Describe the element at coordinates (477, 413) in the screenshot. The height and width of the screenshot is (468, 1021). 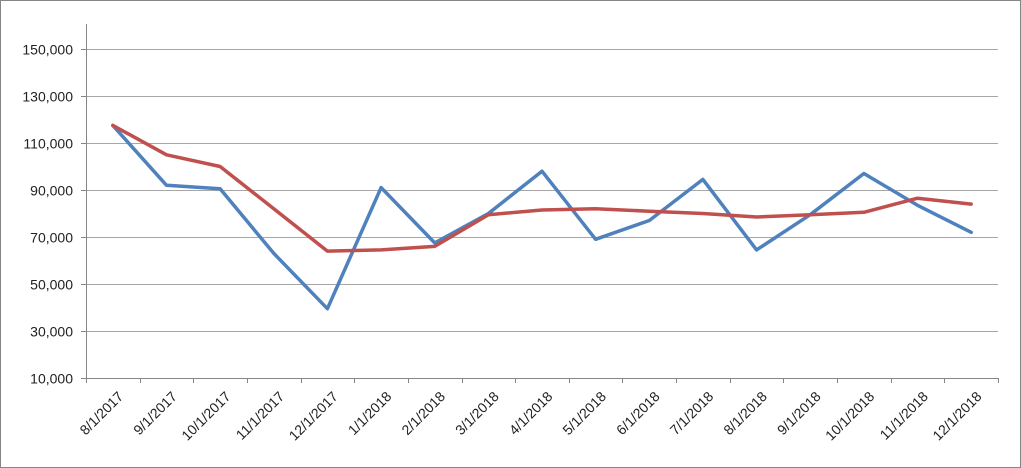
I see `x-tick-label: 3/1/2018` at that location.